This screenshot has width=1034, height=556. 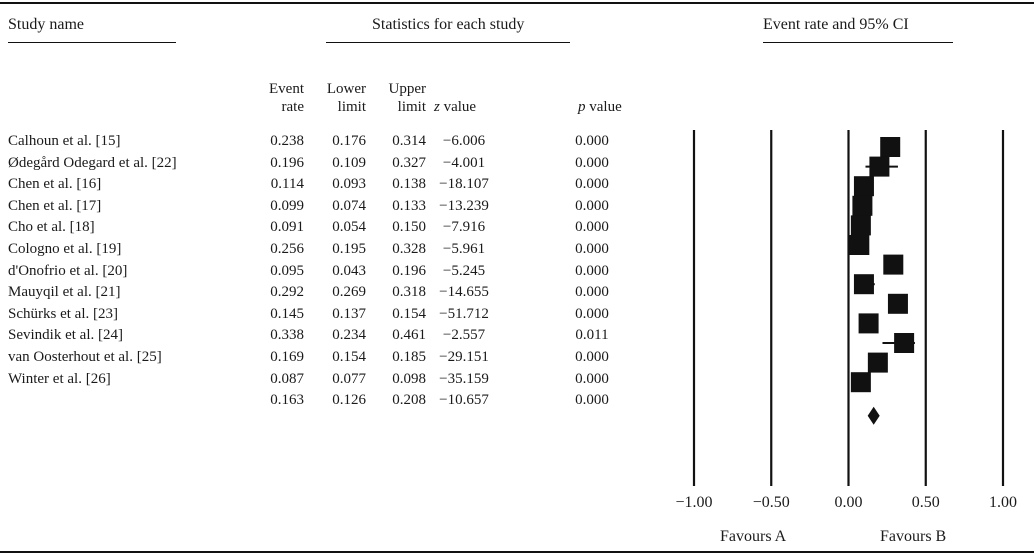 I want to click on favours-b-label: Favours B, so click(x=913, y=536).